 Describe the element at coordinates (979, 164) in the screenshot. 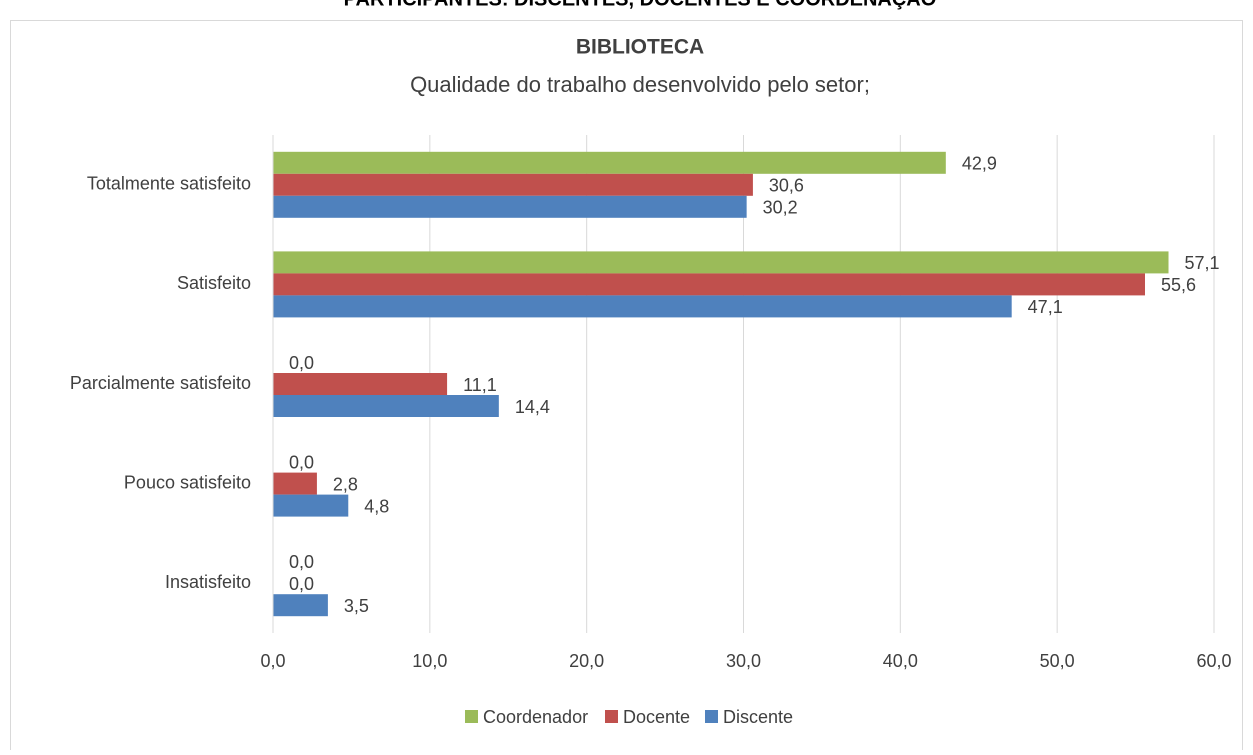

I see `data-label: 42,9` at that location.